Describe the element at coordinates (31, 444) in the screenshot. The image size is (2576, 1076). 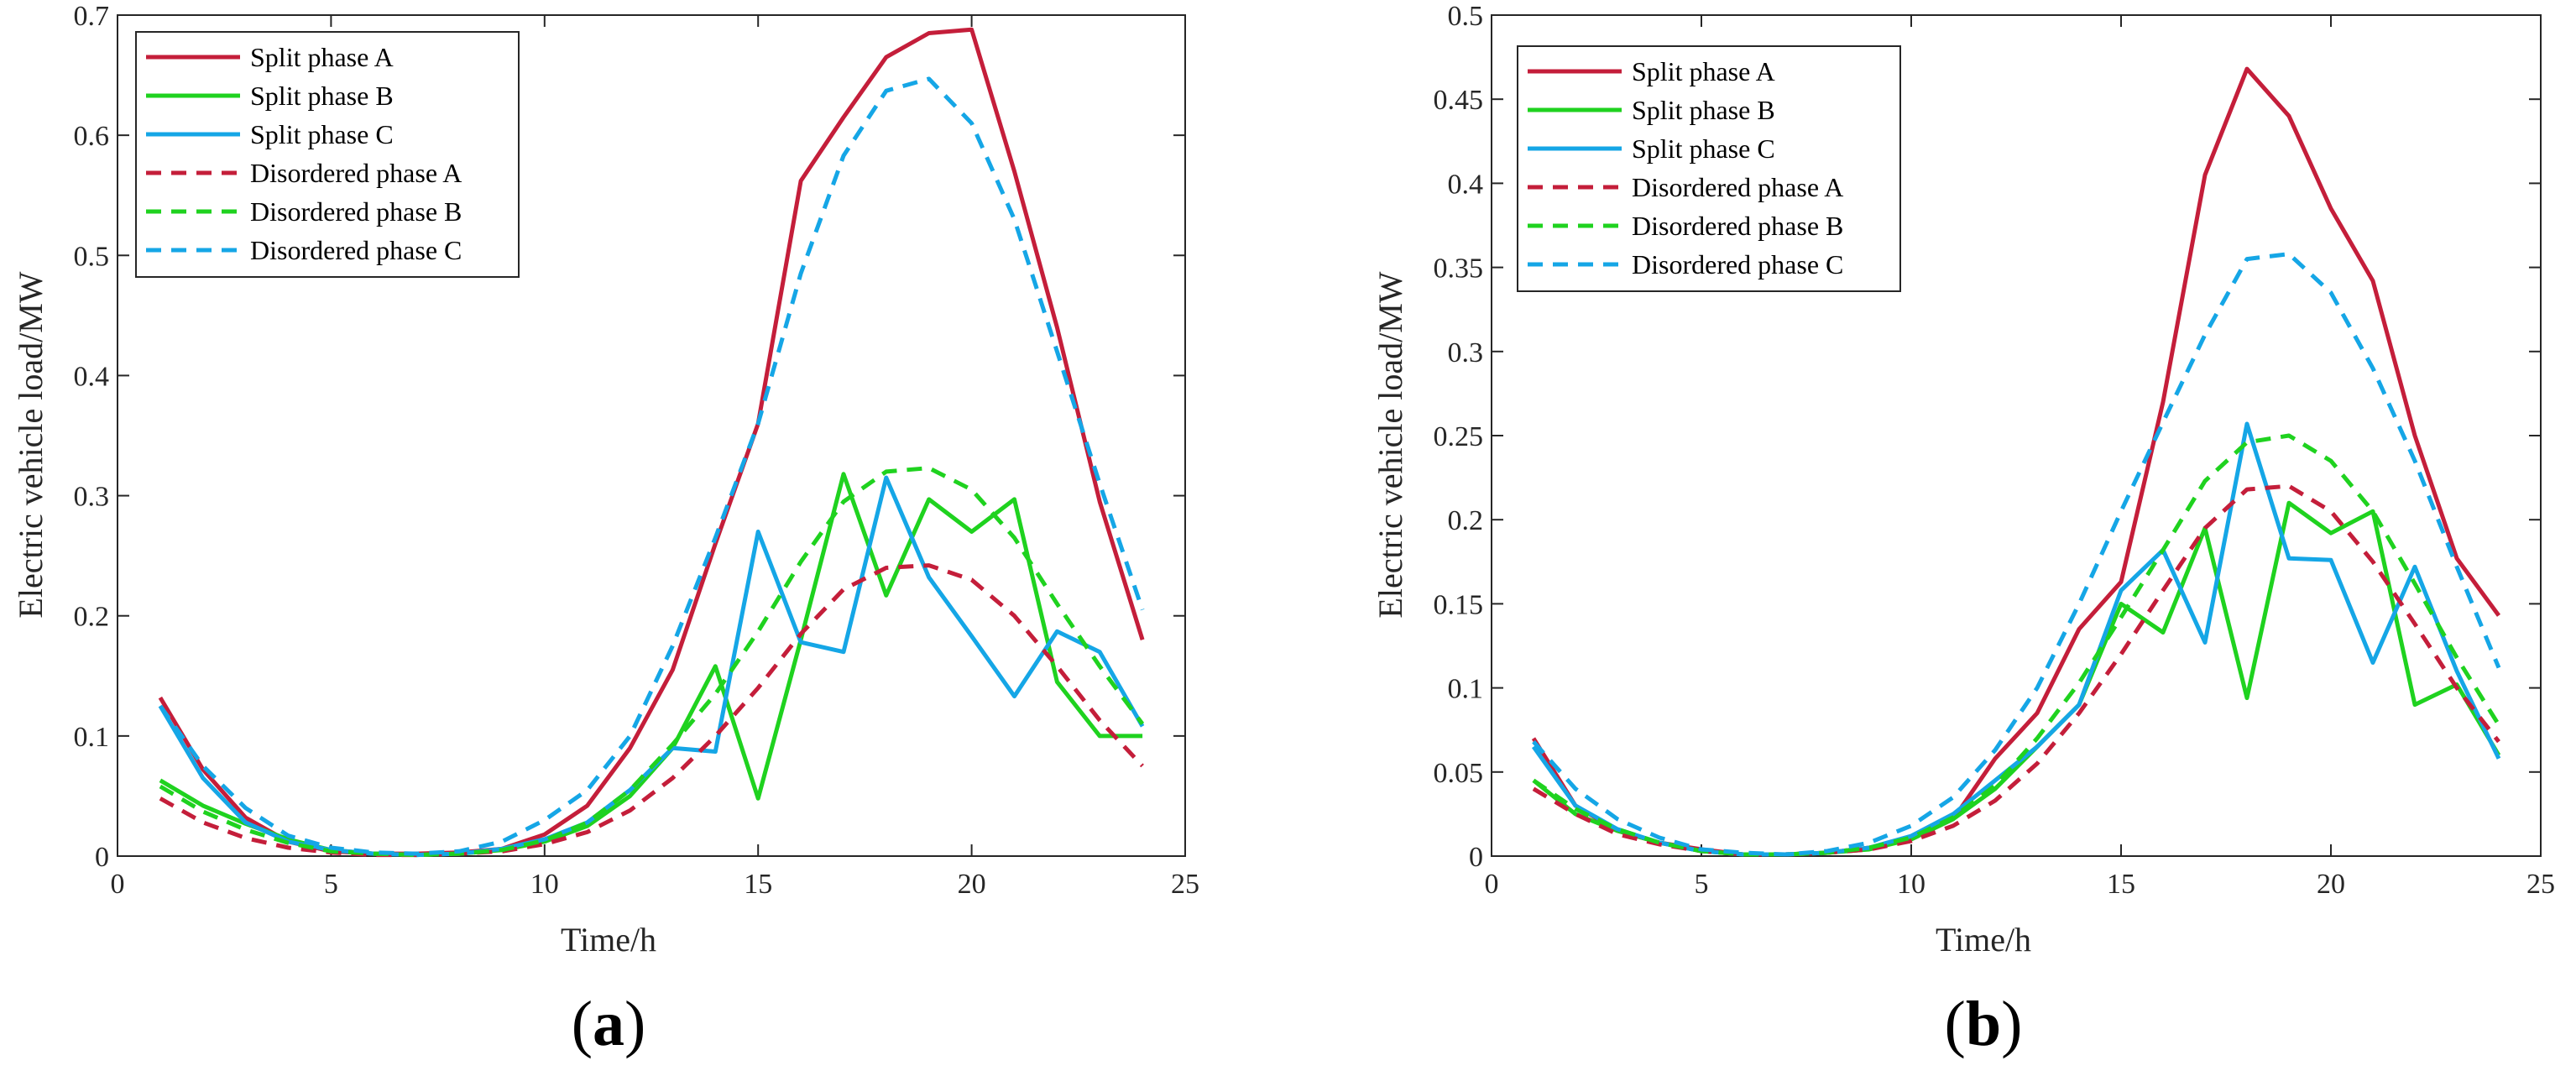
I see `y-axis-label-a: Electric vehicle load/MW` at that location.